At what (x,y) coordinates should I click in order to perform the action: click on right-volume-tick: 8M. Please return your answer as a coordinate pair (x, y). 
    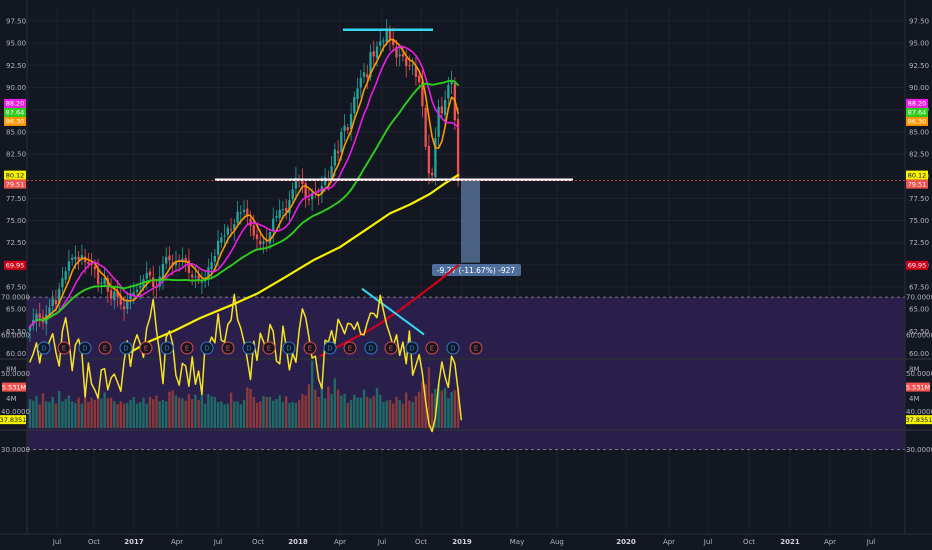
    Looking at the image, I should click on (914, 369).